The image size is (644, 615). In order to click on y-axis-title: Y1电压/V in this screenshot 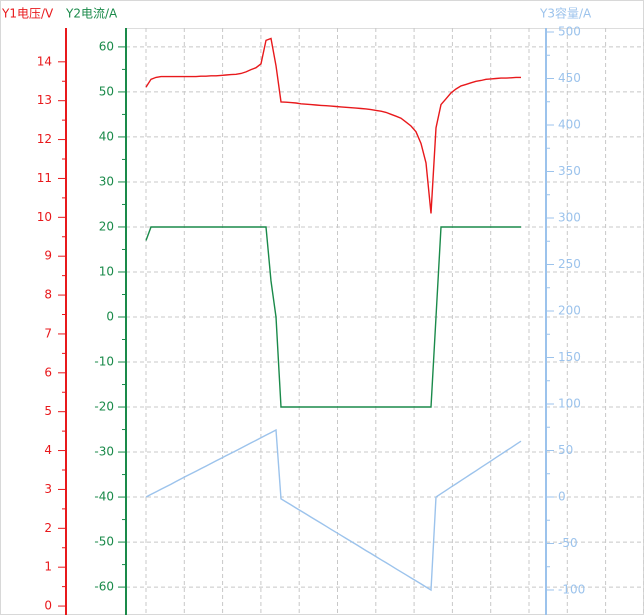, I will do `click(27, 14)`.